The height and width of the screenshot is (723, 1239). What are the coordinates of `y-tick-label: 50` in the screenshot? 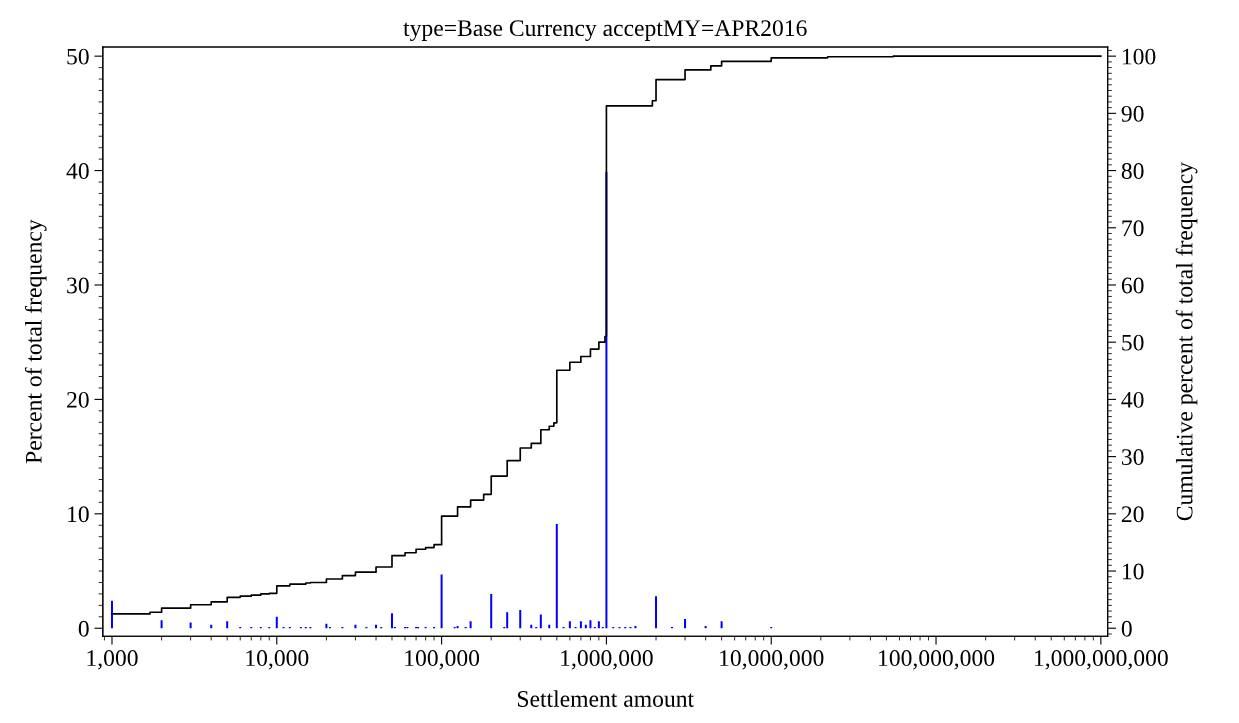 It's located at (78, 56).